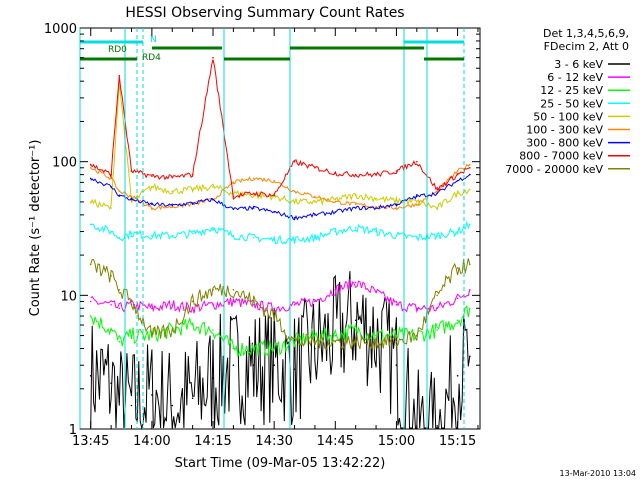  I want to click on legend-label: 100 - 300 keV, so click(564, 130).